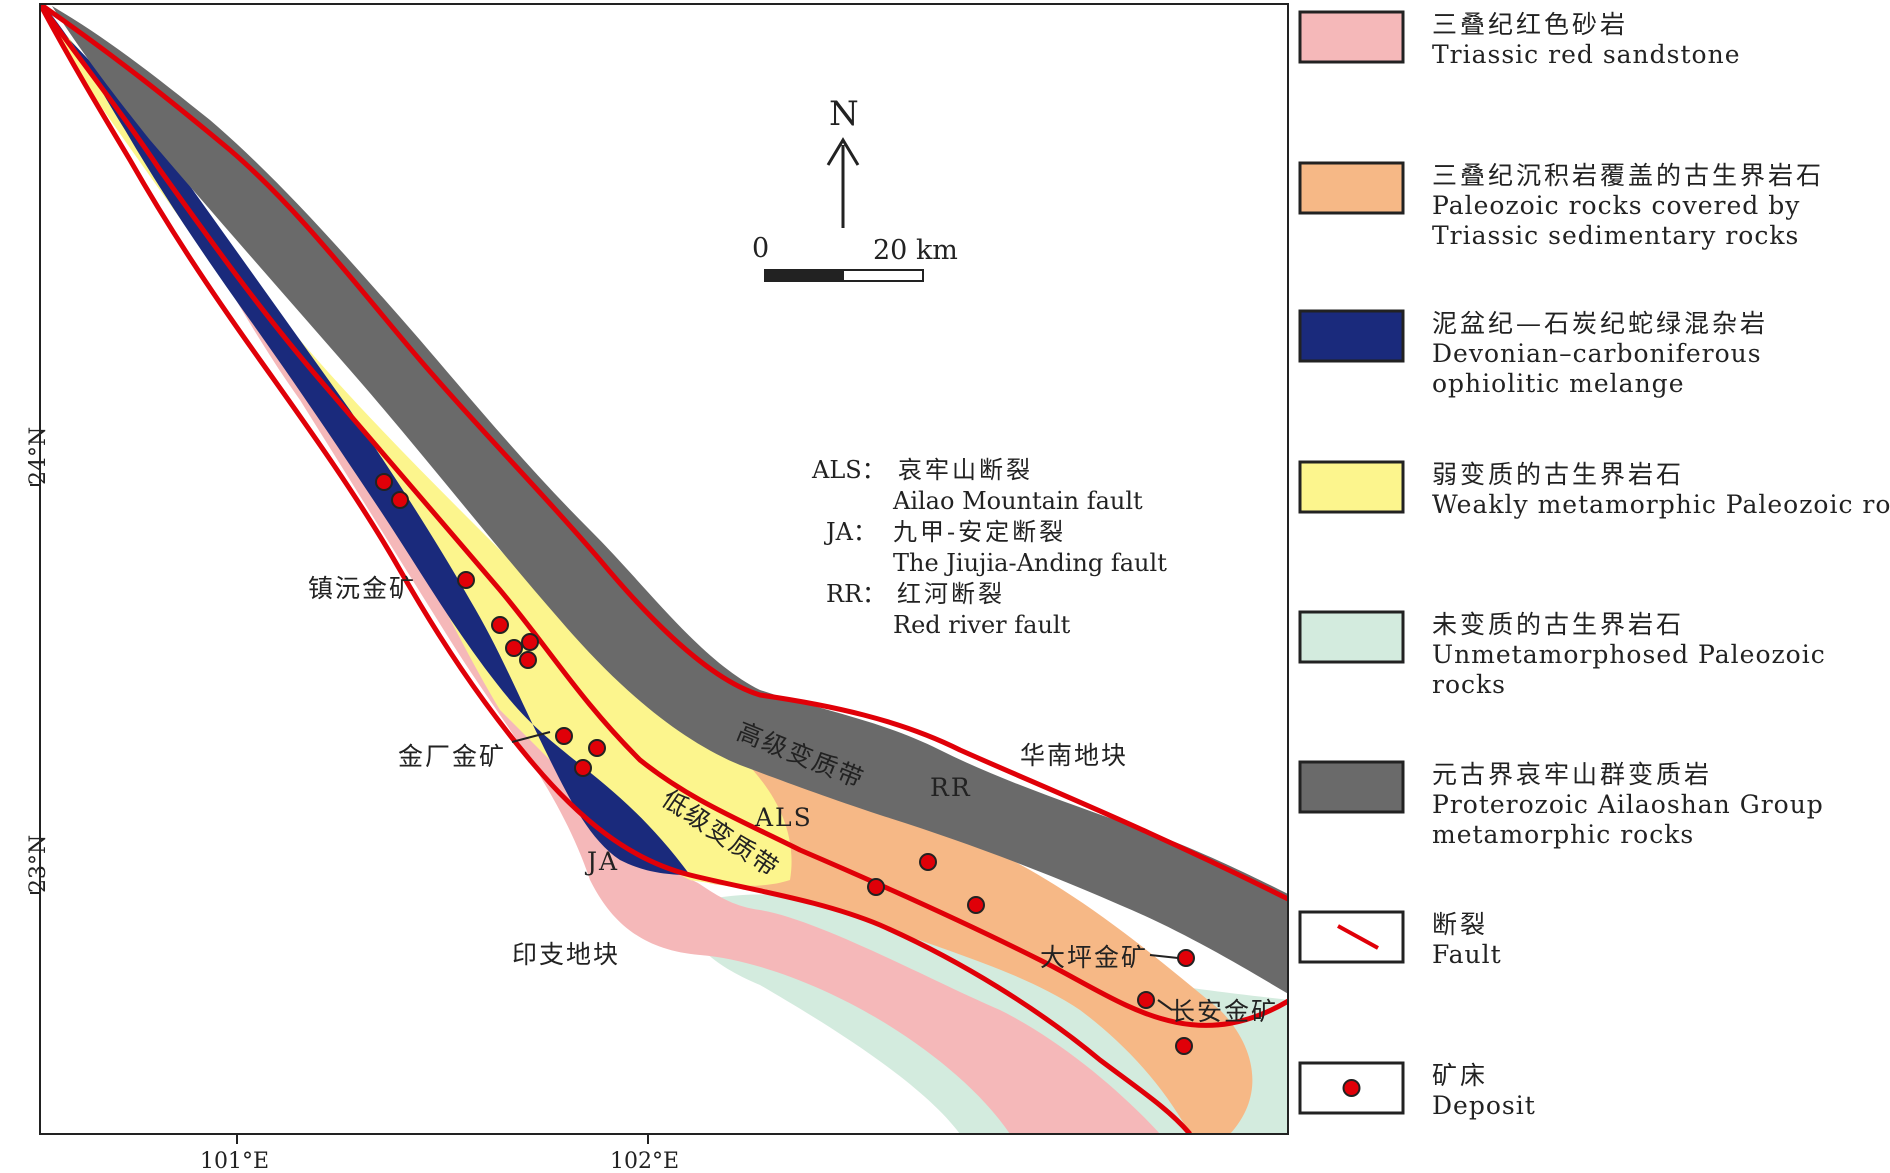 This screenshot has width=1890, height=1173. What do you see at coordinates (1572, 774) in the screenshot?
I see `legend-label-cn: 元古界哀牢山群变质岩` at bounding box center [1572, 774].